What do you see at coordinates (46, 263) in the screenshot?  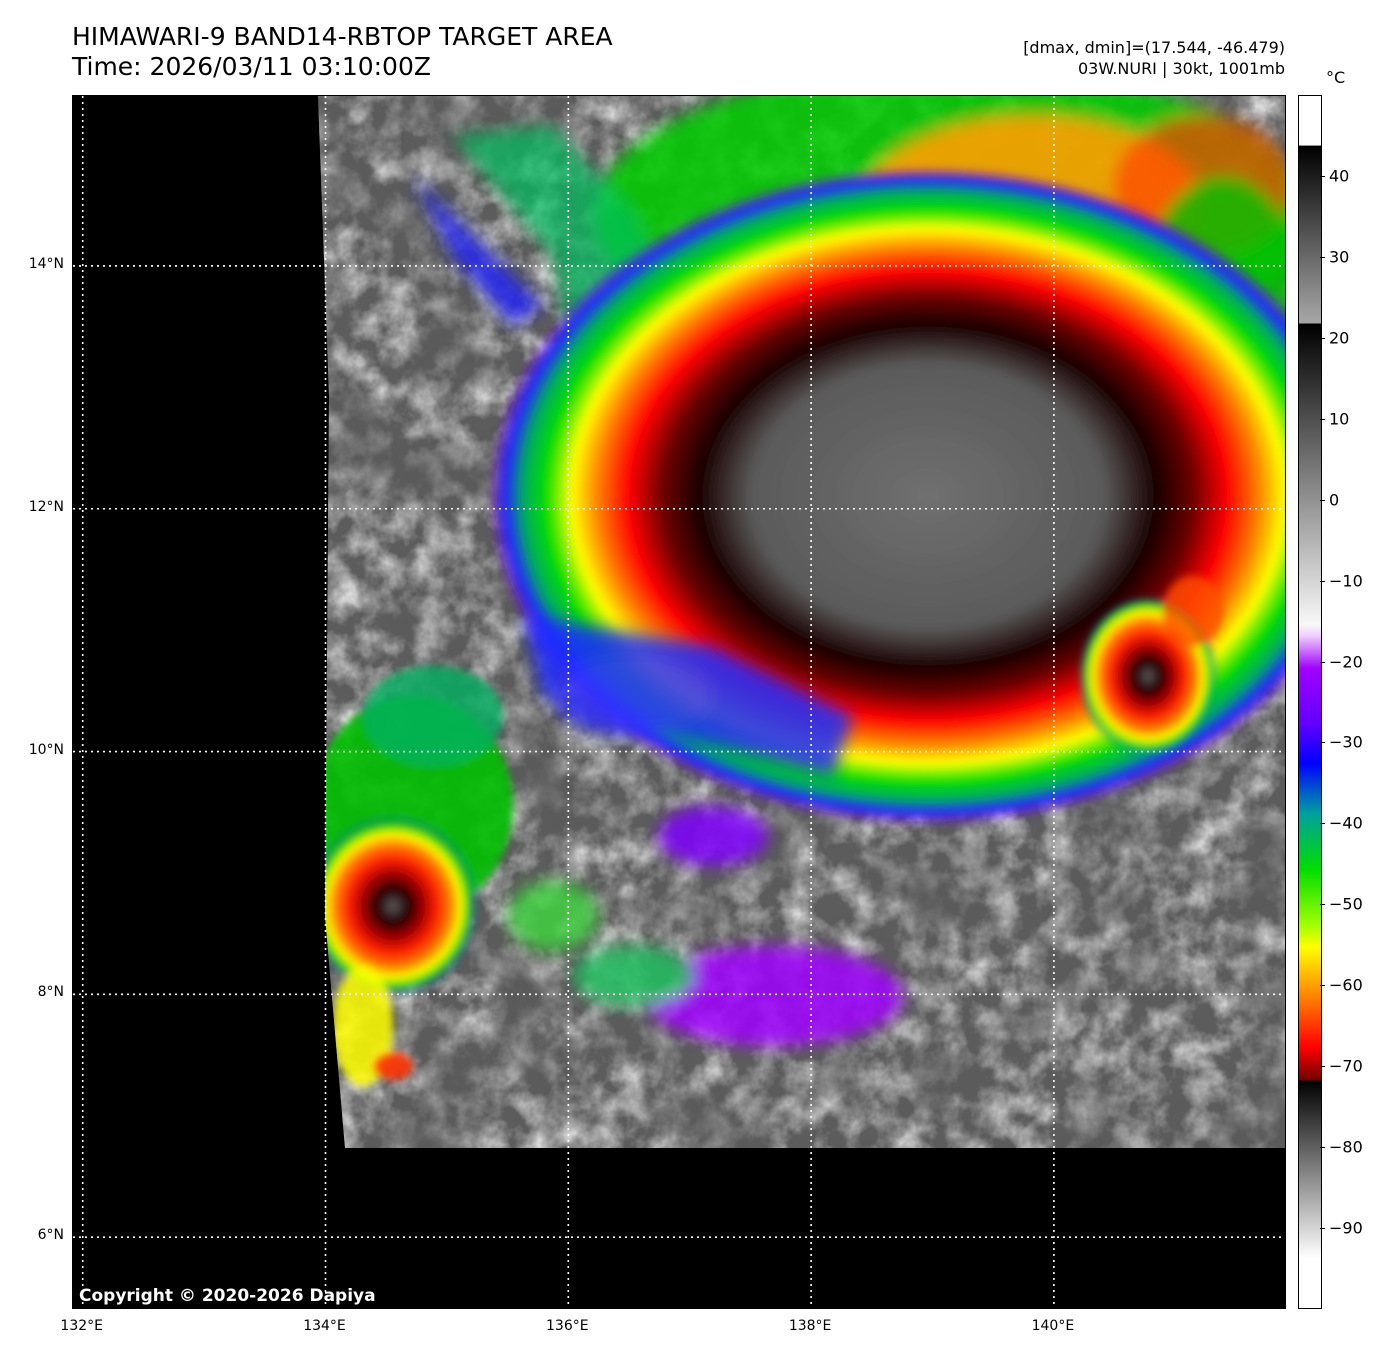 I see `latitude-label: 14°N` at bounding box center [46, 263].